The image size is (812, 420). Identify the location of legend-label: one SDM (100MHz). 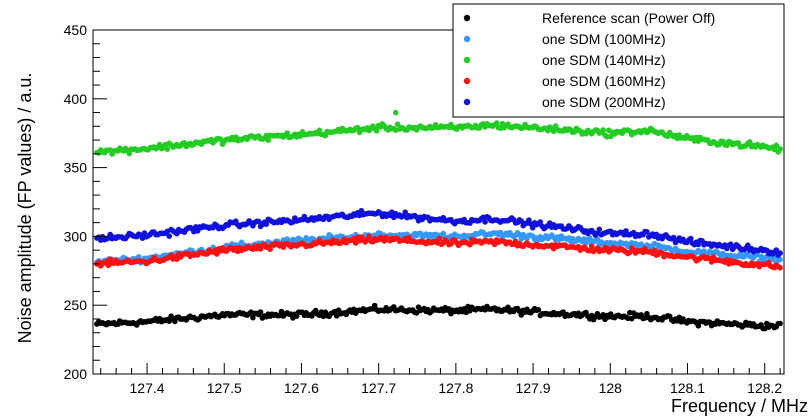
(604, 39).